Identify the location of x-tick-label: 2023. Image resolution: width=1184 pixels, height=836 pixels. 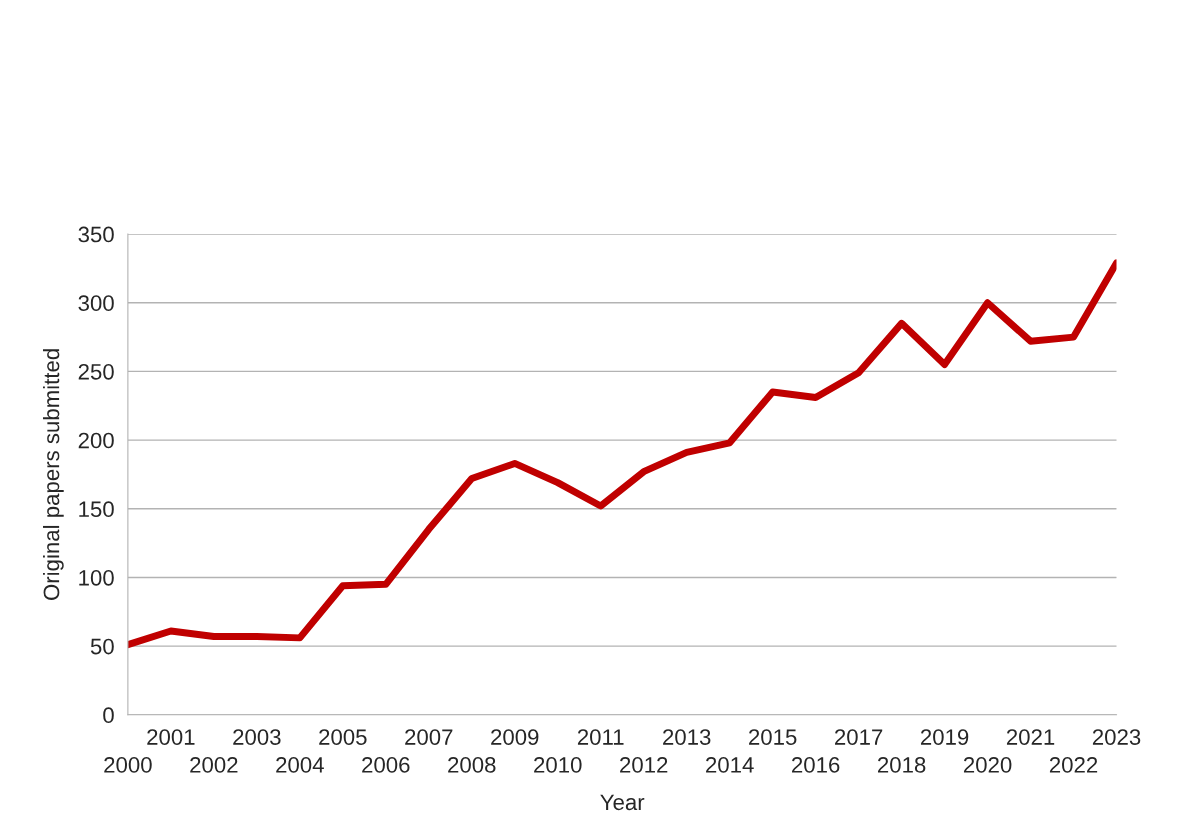
(1116, 737).